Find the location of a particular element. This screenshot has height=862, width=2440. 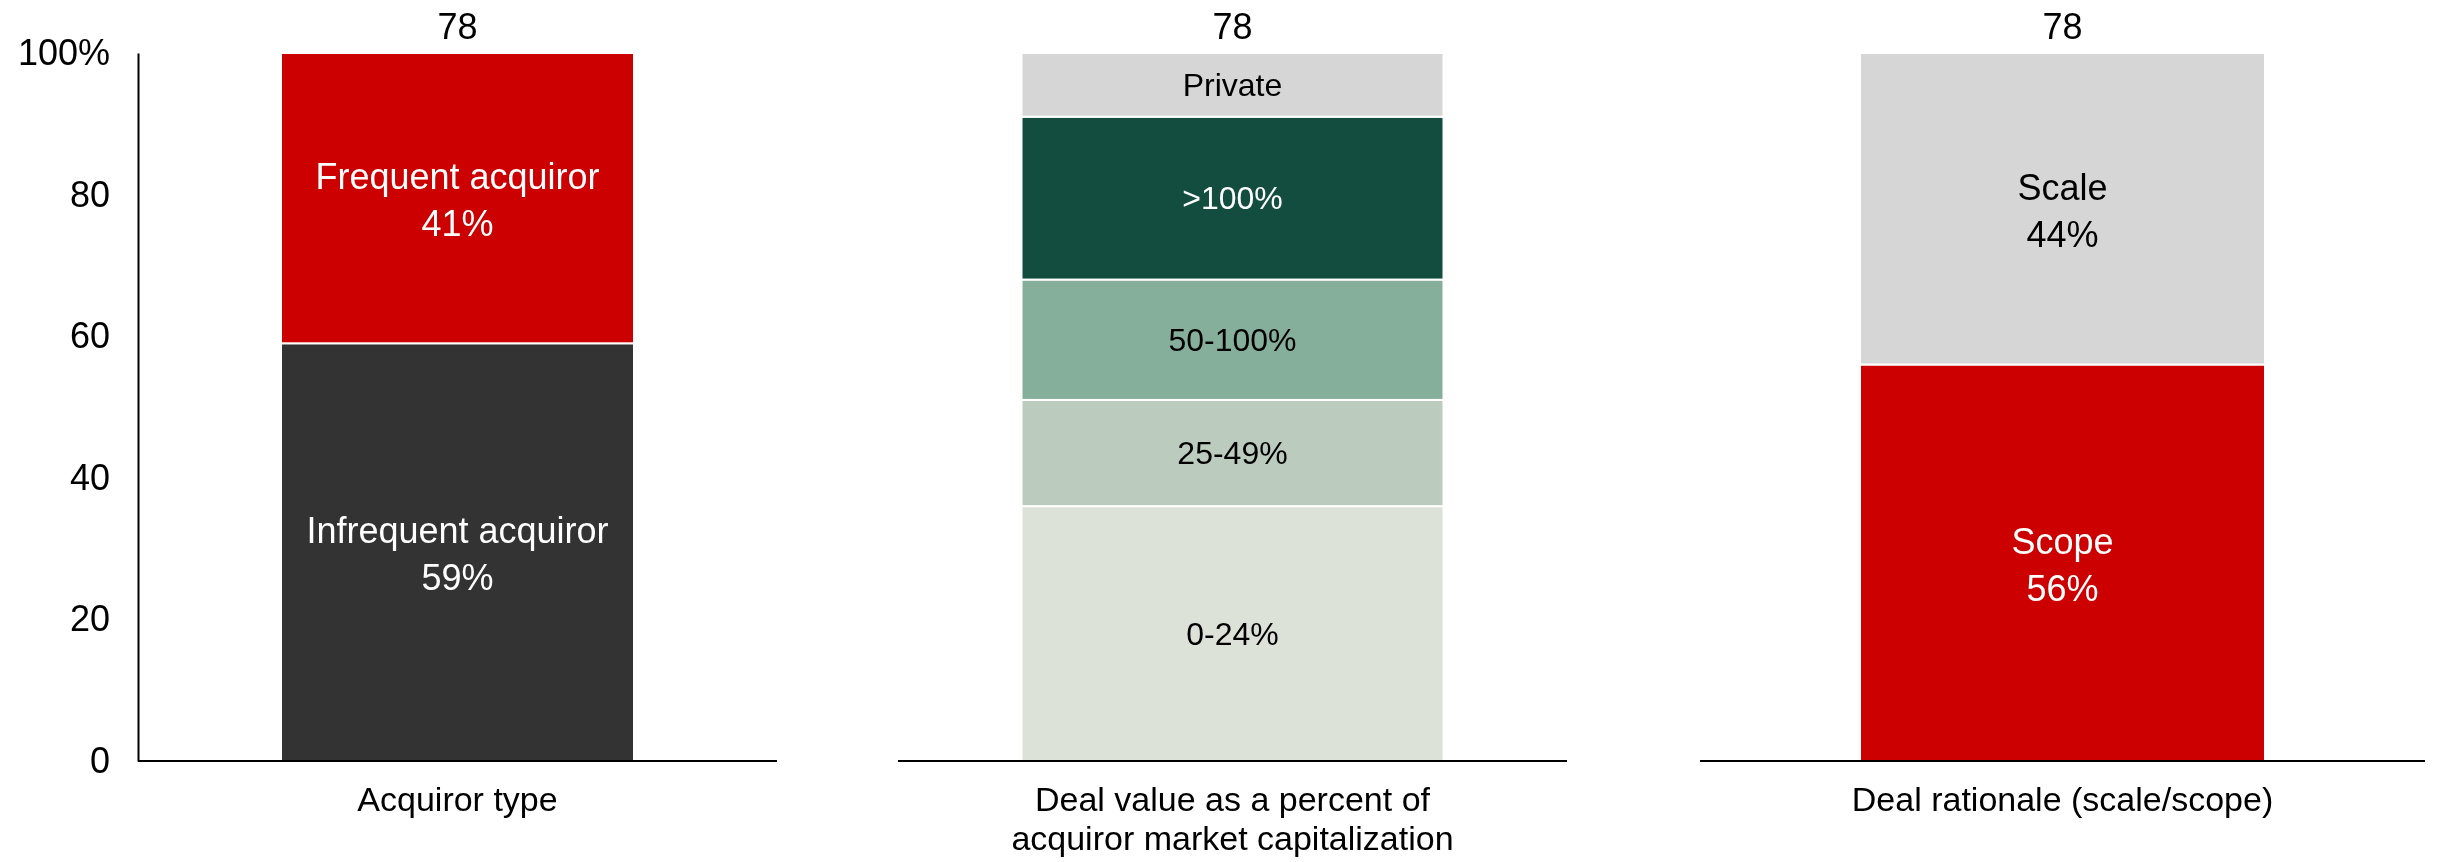

y-tick-label: 20 is located at coordinates (89, 619).